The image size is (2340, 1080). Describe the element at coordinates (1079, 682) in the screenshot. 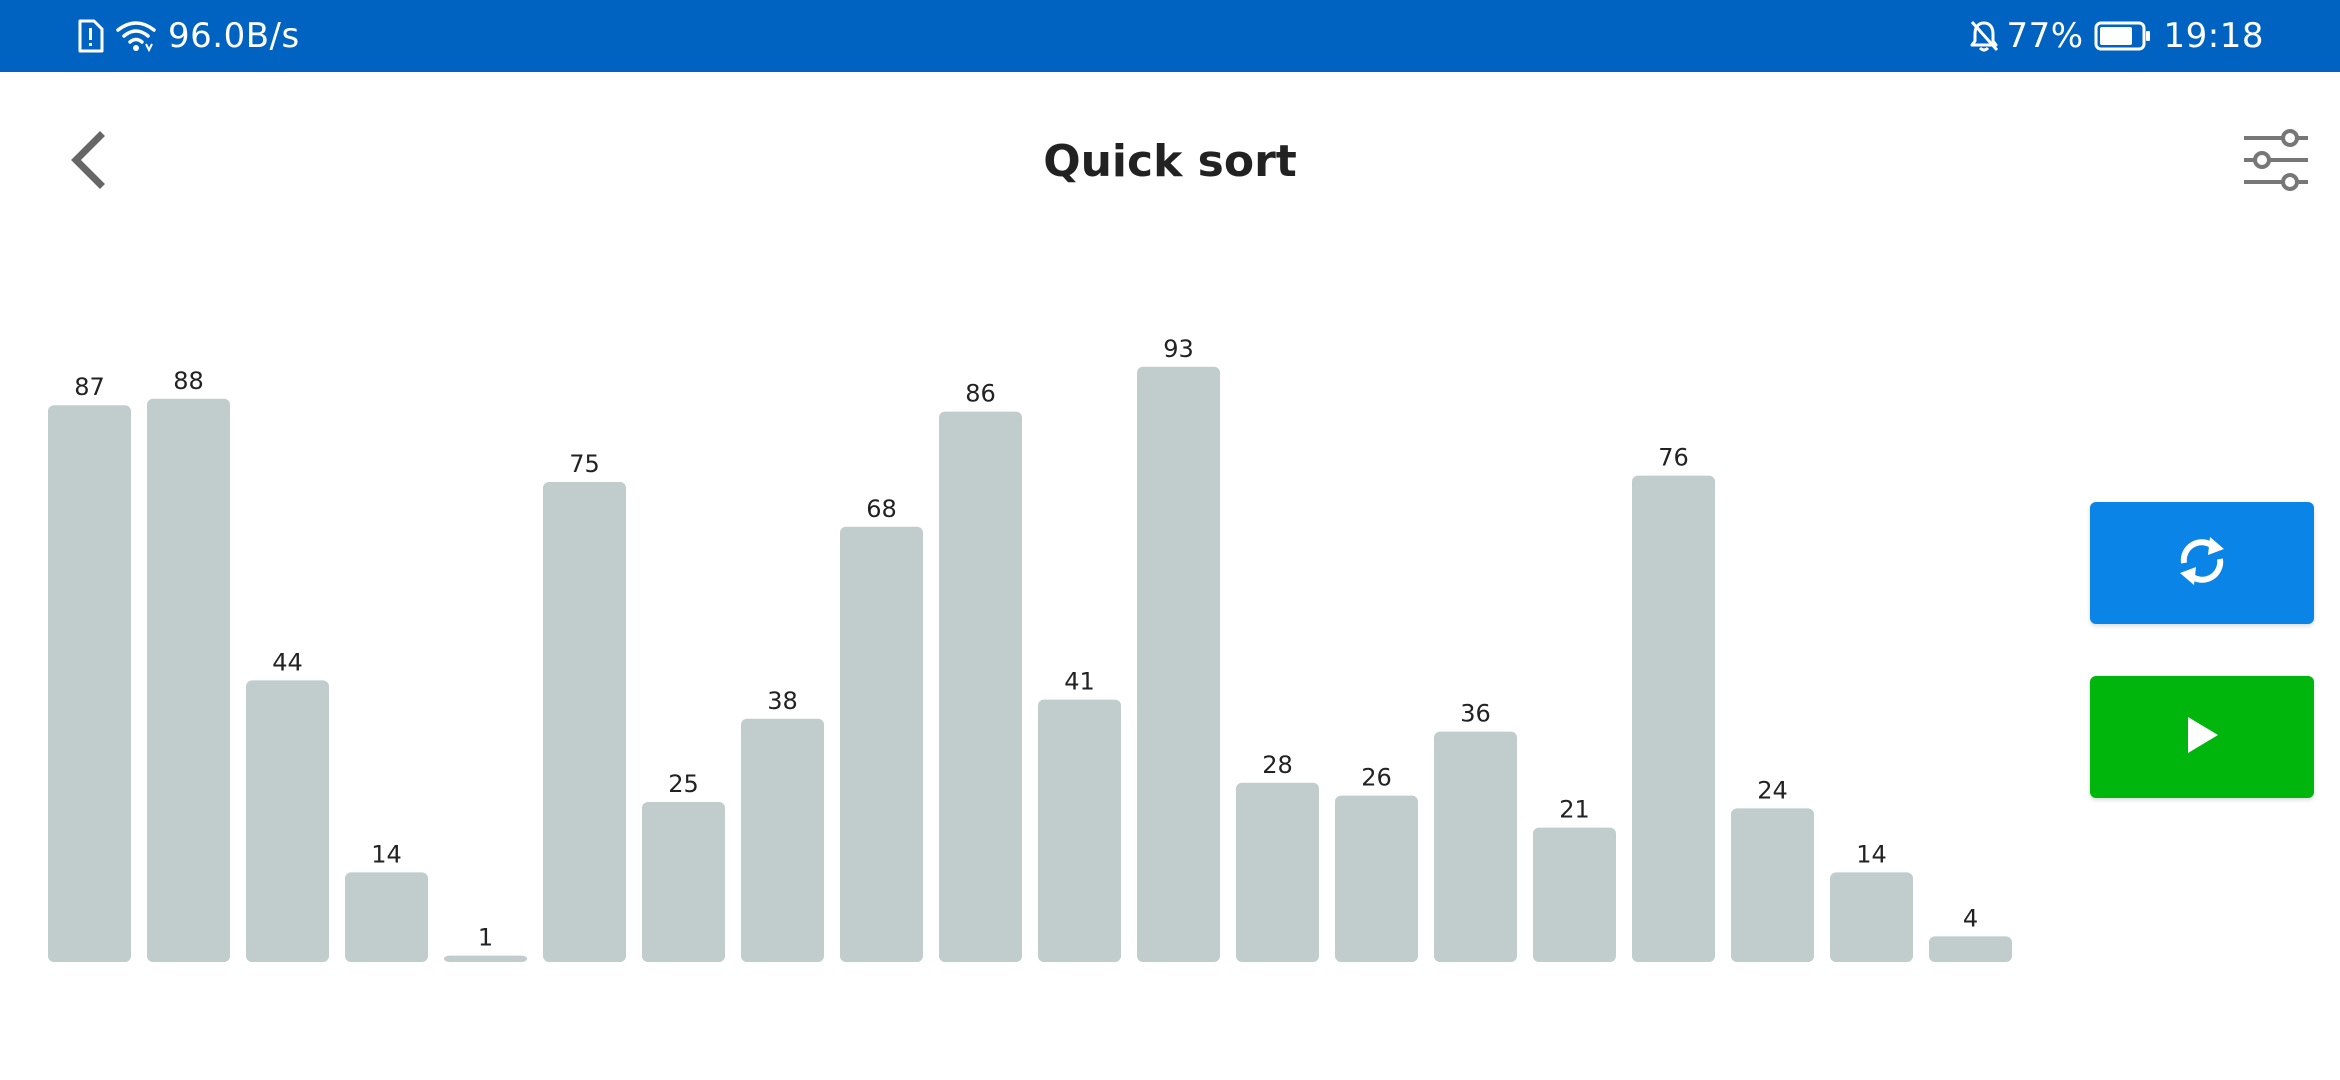

I see `bar-label-10: 41` at that location.